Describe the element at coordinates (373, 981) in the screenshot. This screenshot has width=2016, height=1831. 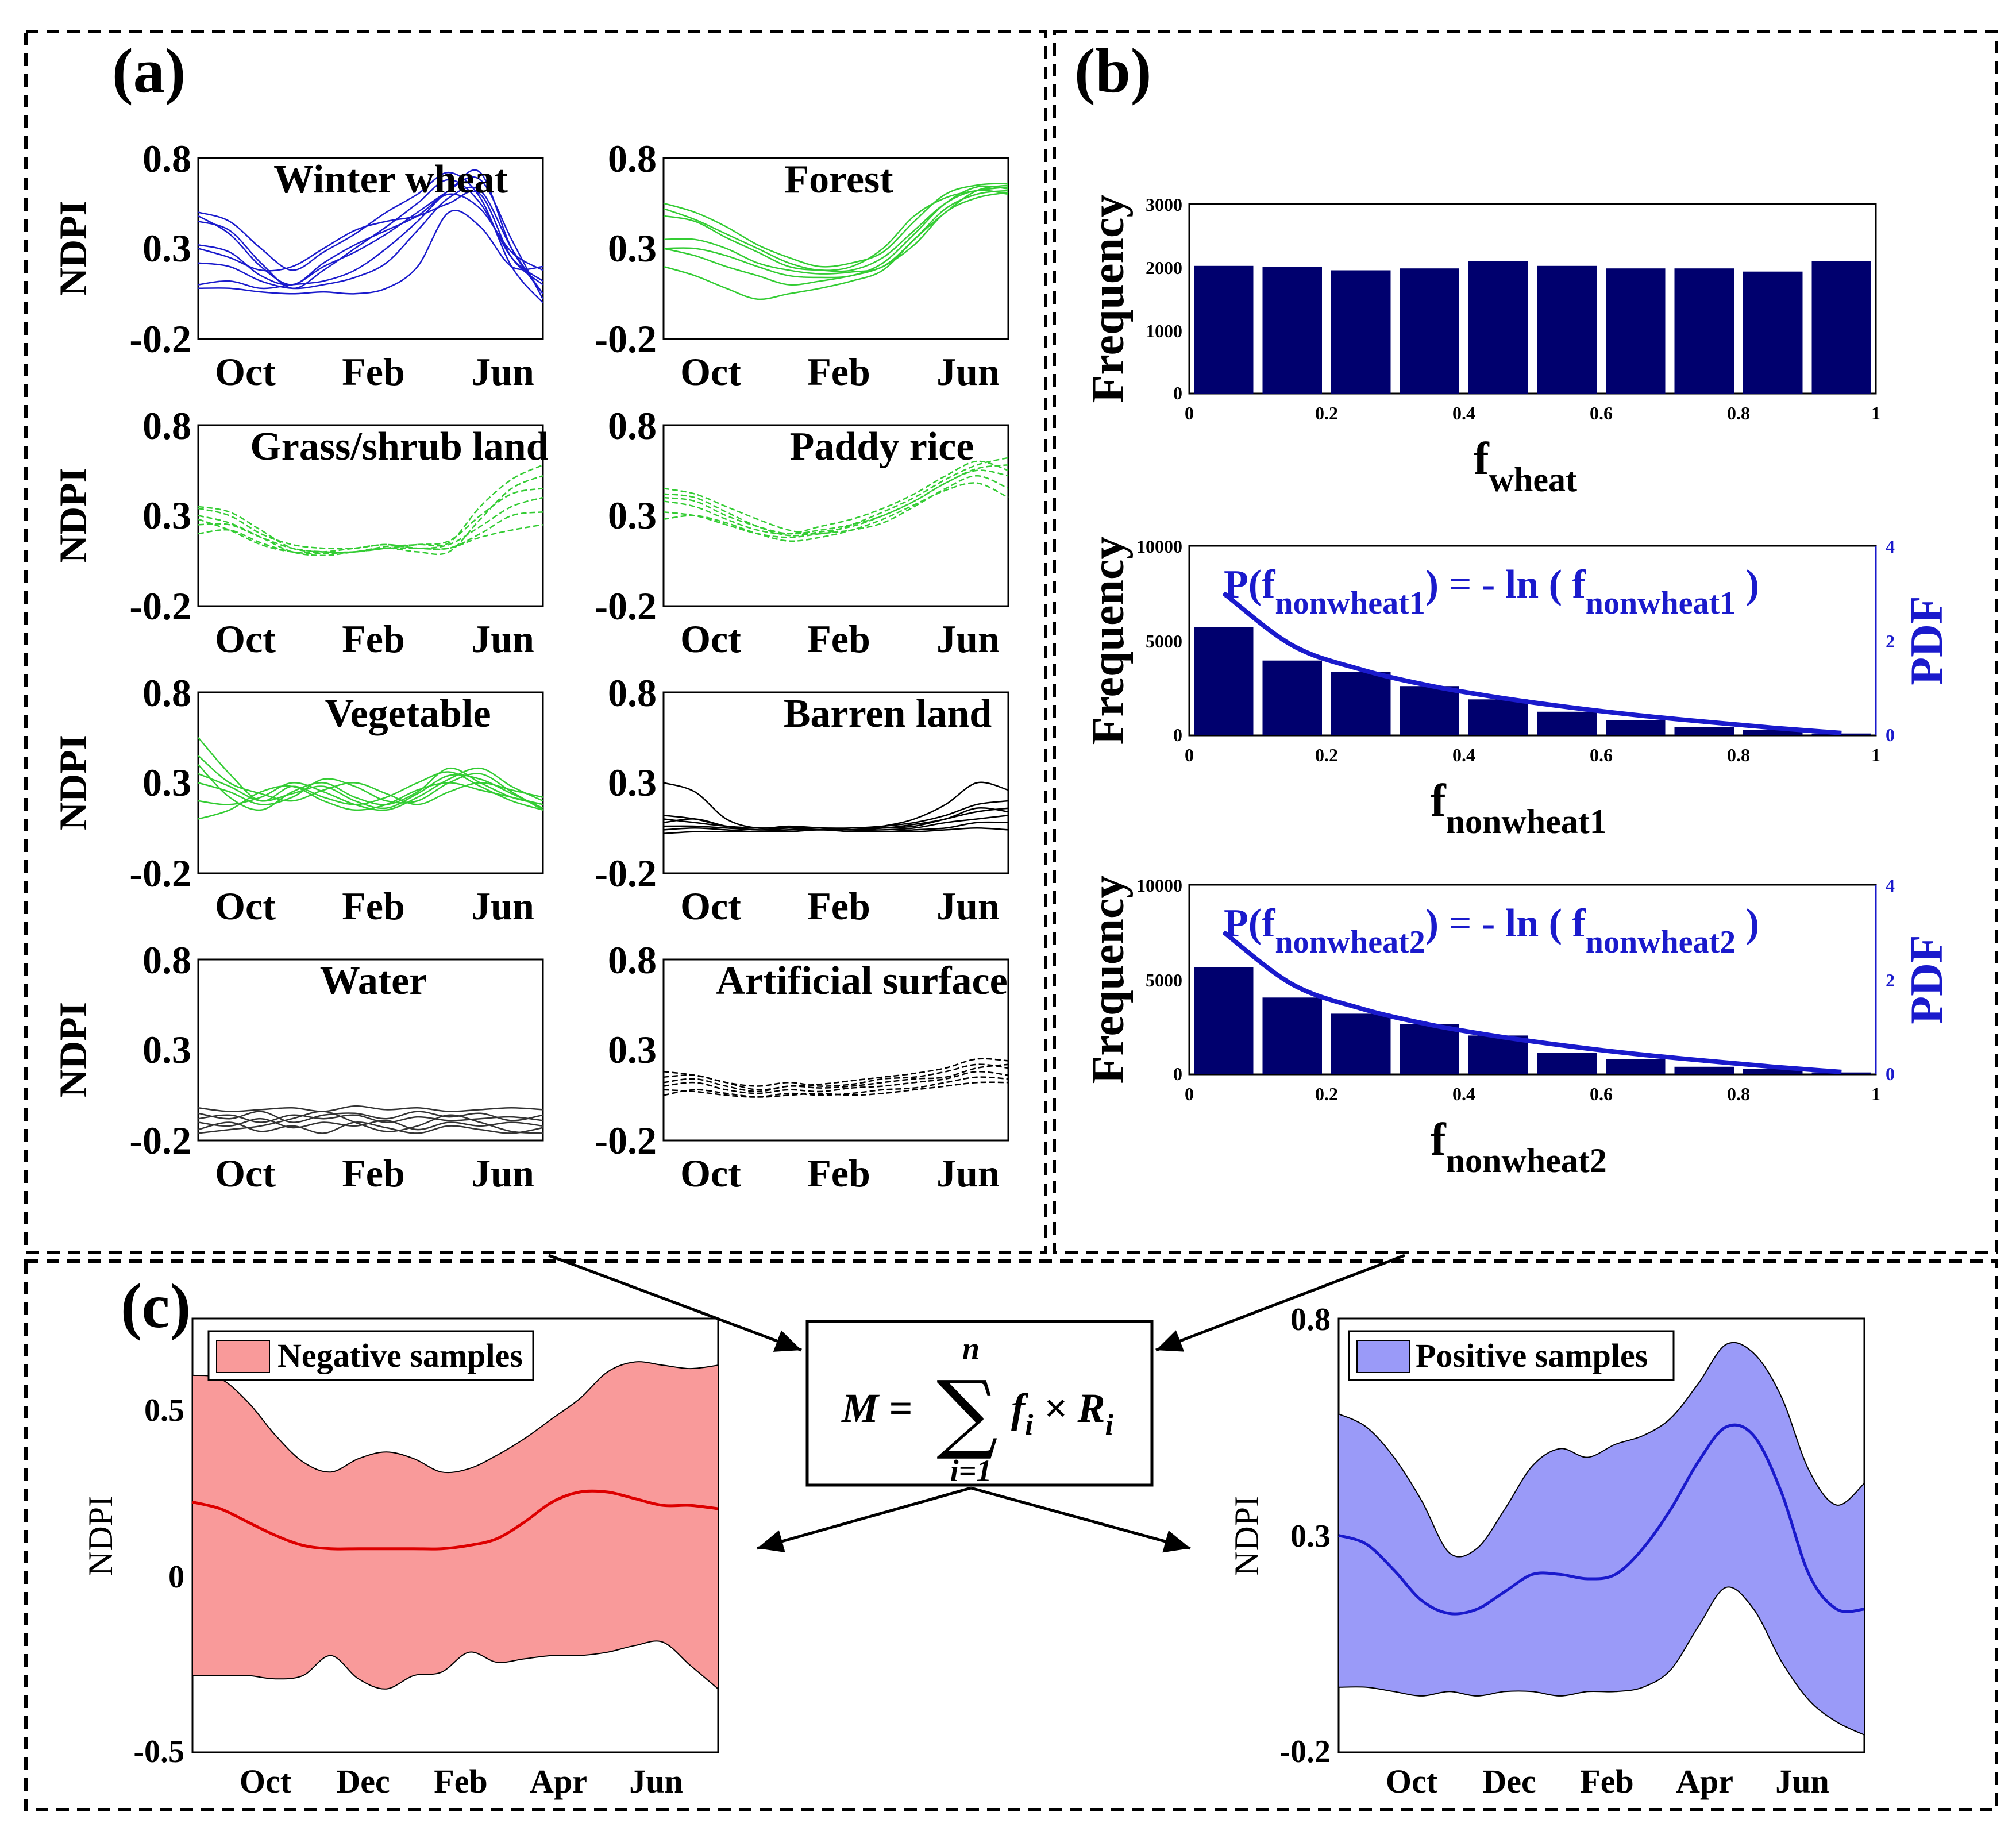
I see `chart-title: Water` at that location.